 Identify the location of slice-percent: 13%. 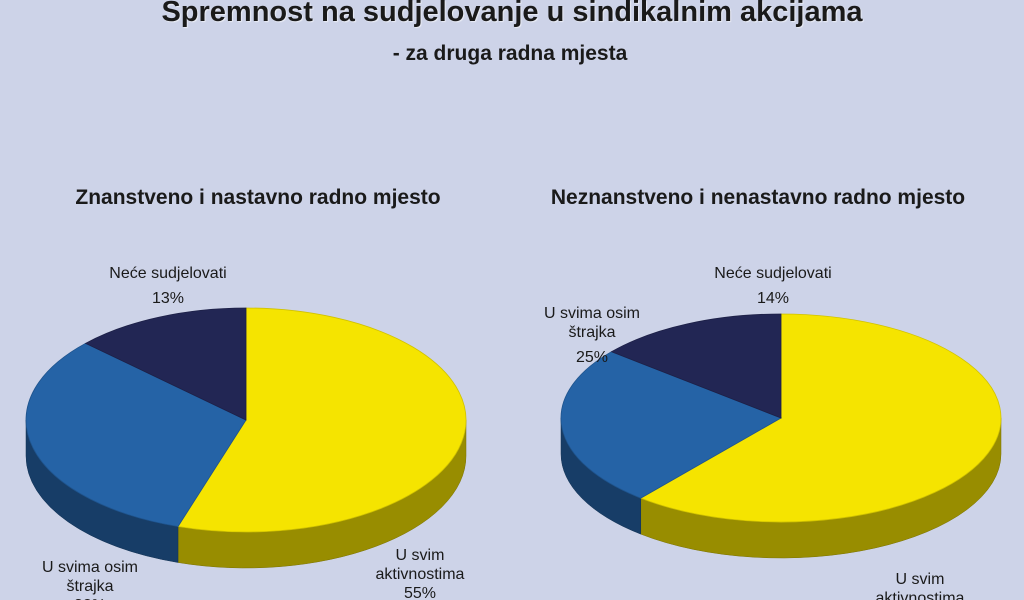
(168, 298).